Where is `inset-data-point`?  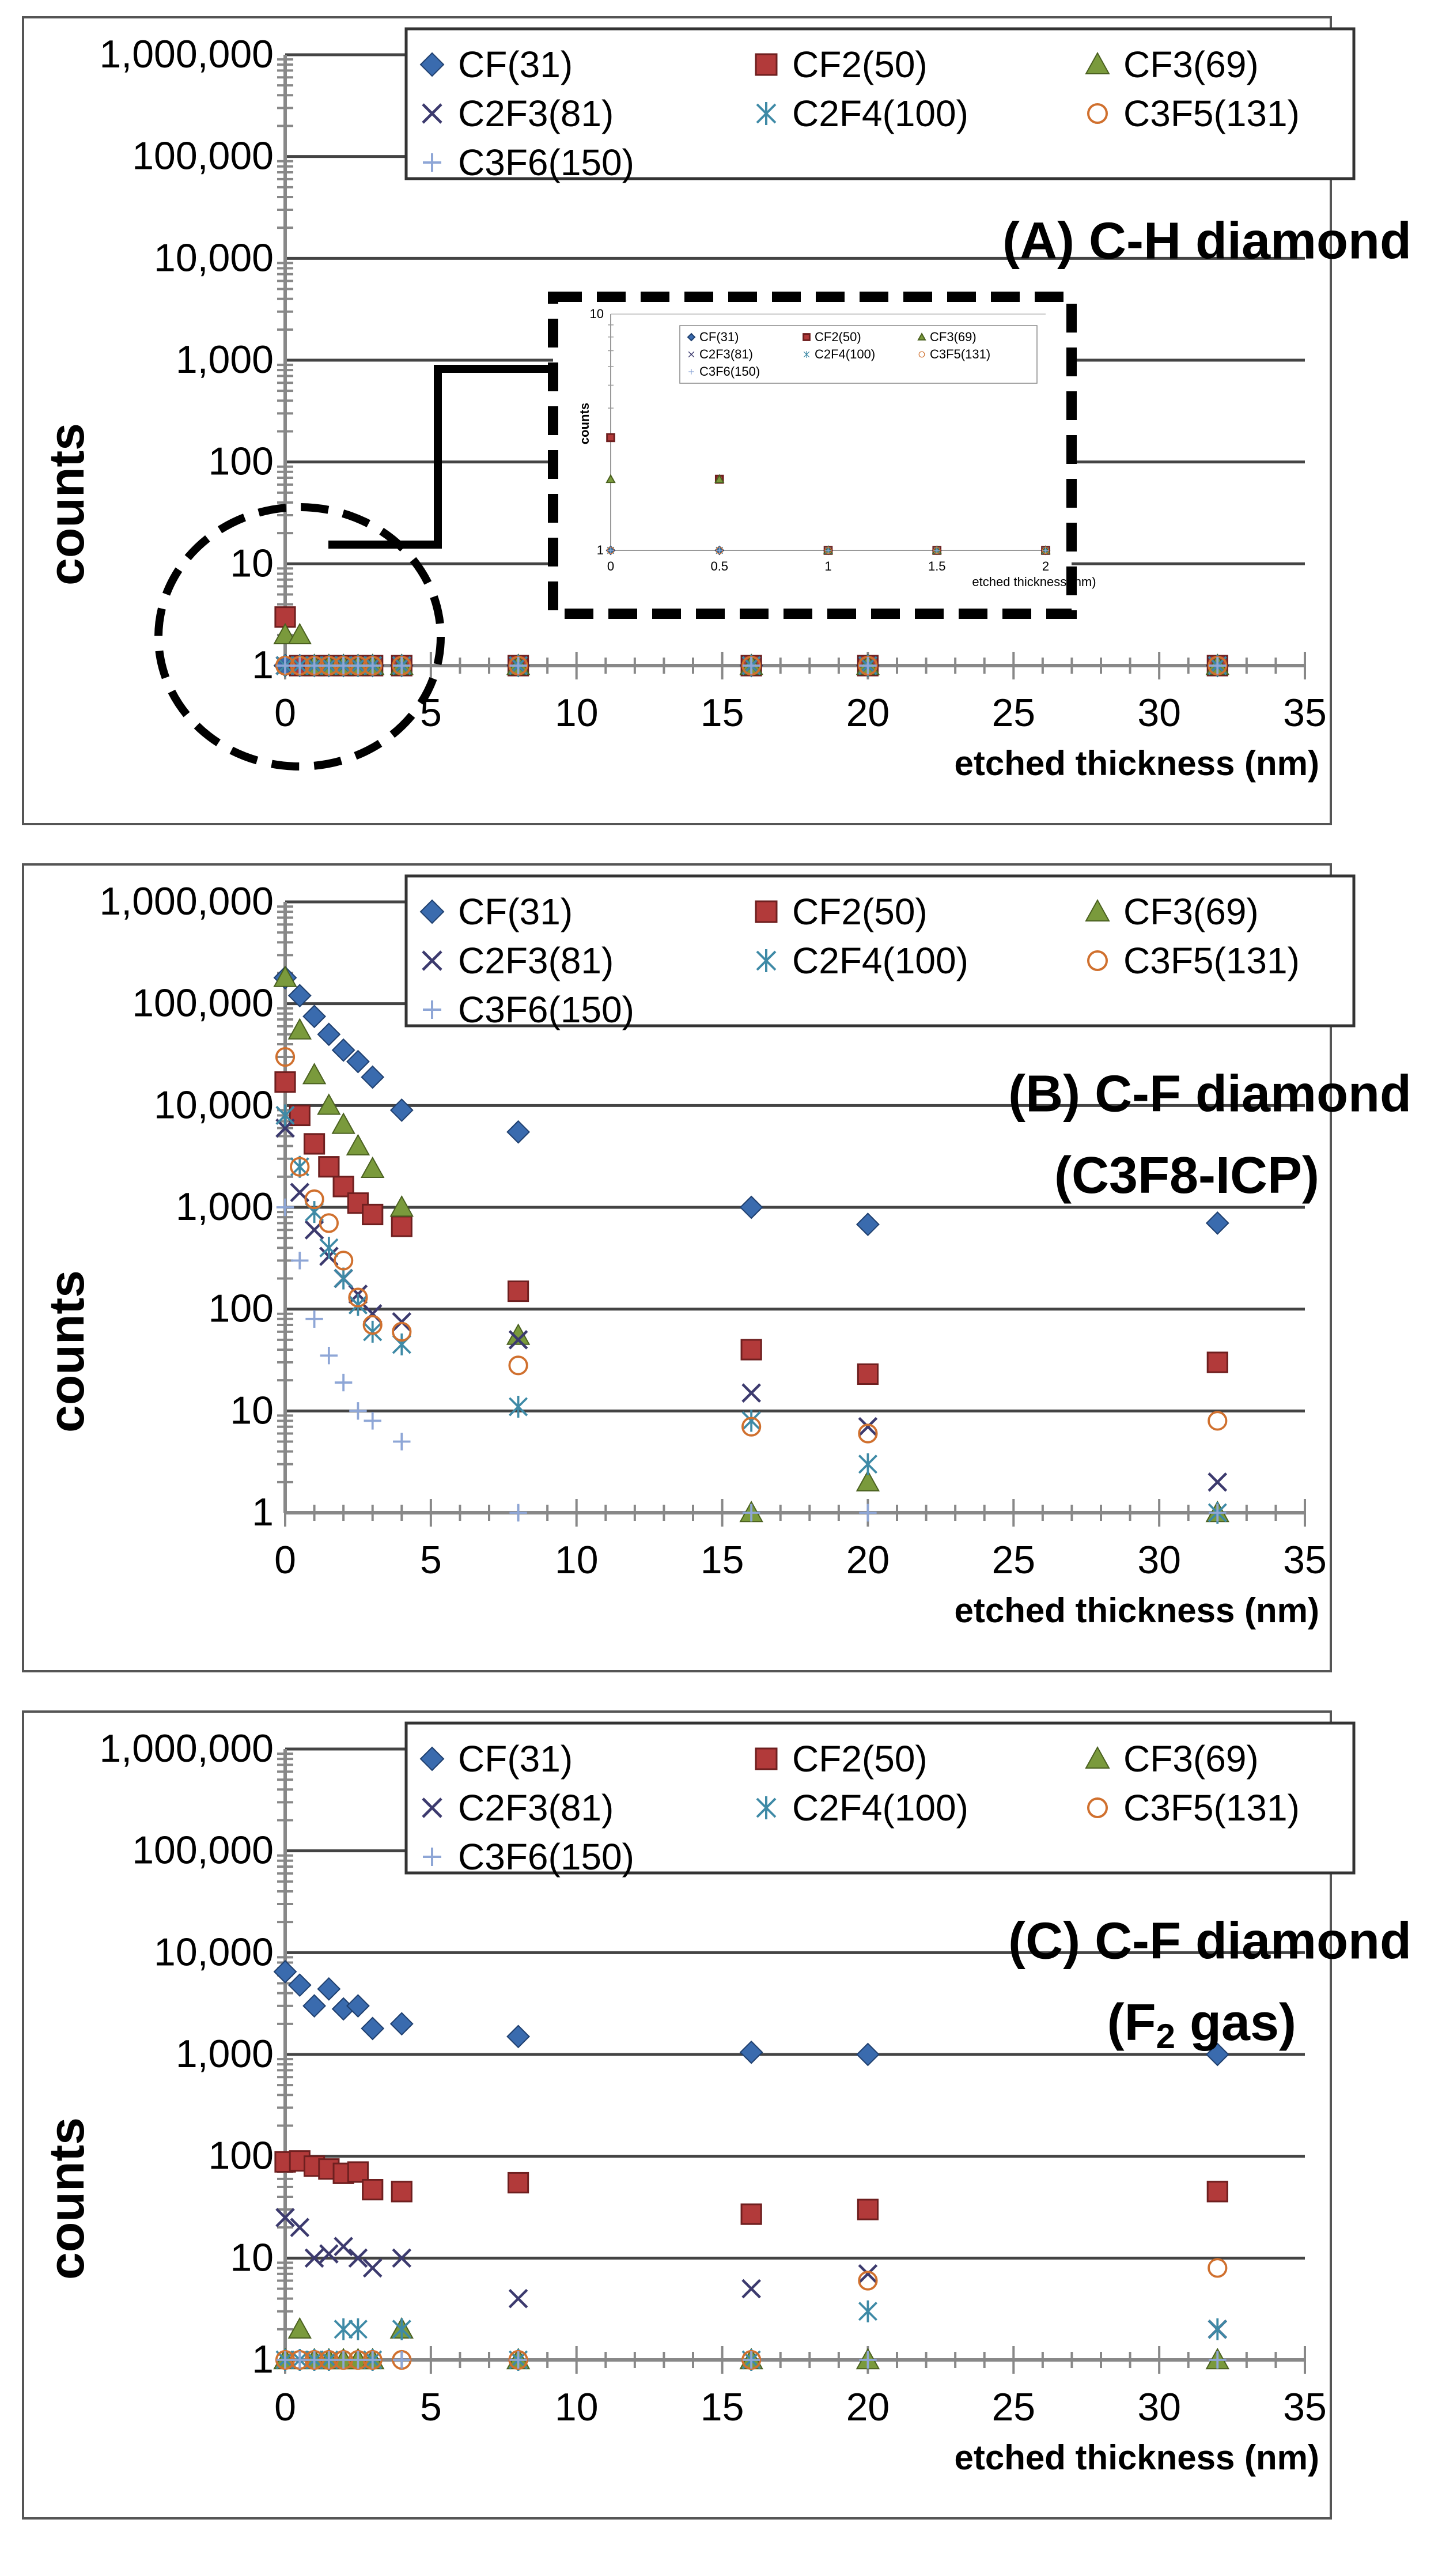 inset-data-point is located at coordinates (936, 550).